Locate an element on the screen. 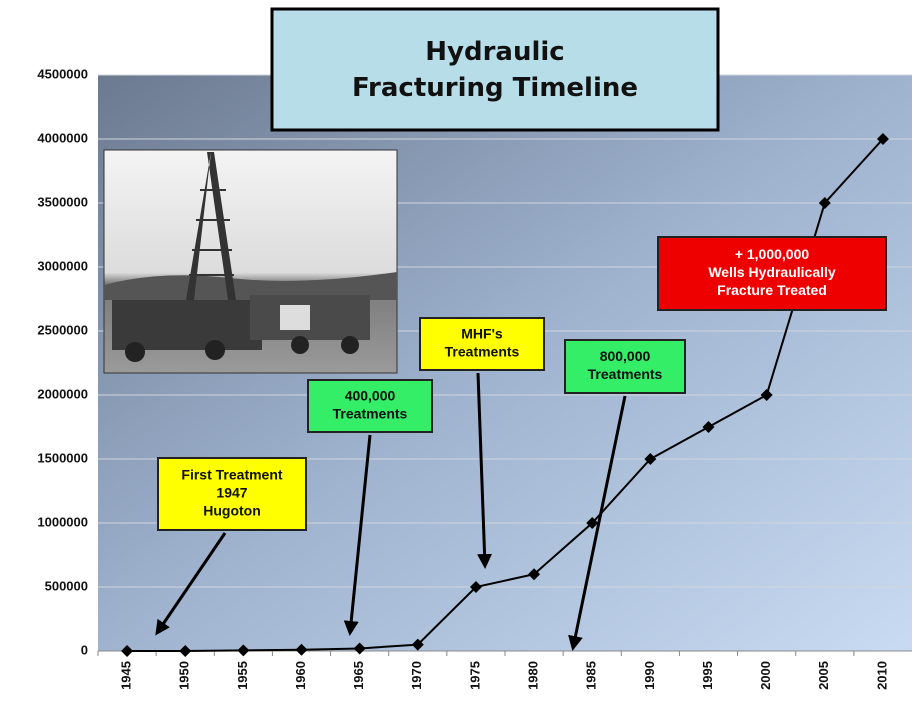 The image size is (916, 704). y-tick-label: 3500000 is located at coordinates (62, 201).